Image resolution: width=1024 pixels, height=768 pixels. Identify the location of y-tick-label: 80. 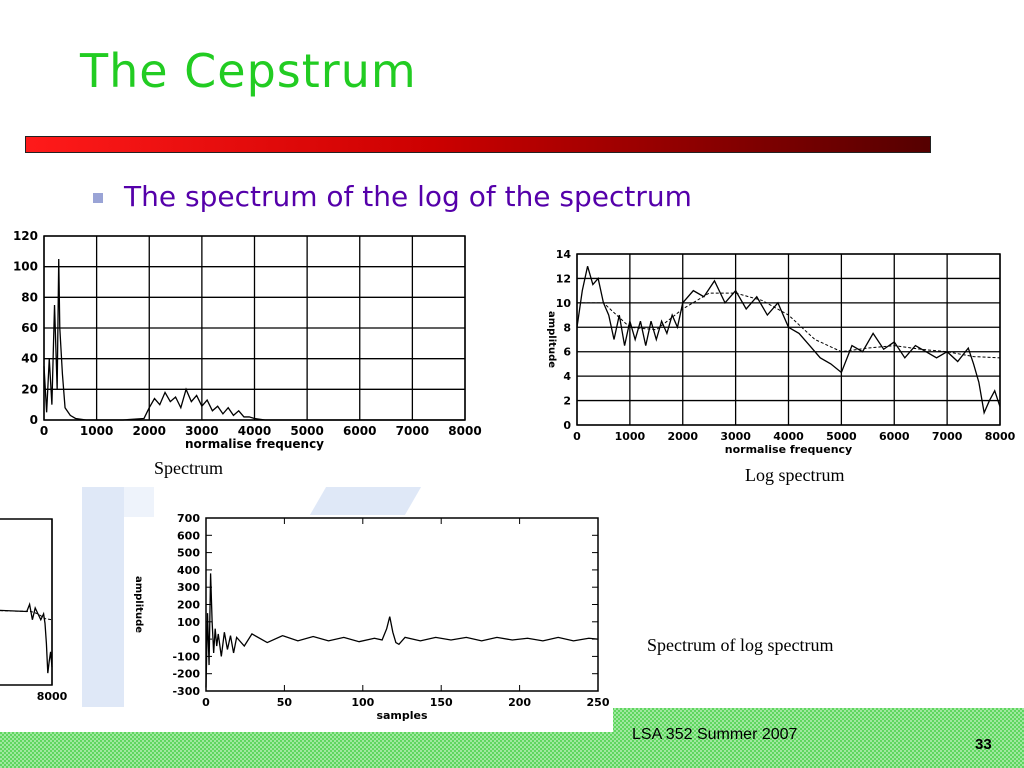
(29, 297).